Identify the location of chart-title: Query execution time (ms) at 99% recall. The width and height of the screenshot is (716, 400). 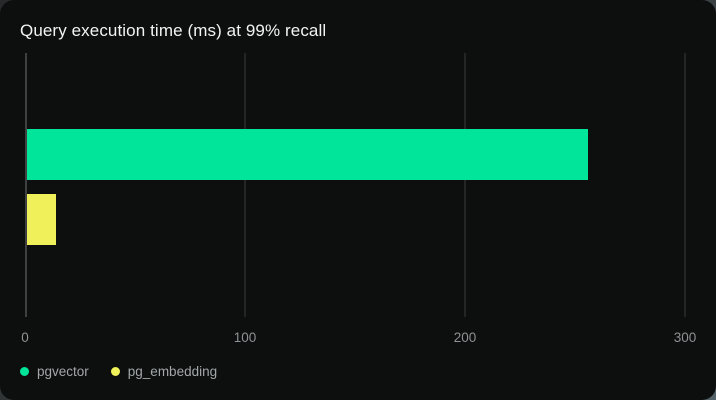
(173, 30).